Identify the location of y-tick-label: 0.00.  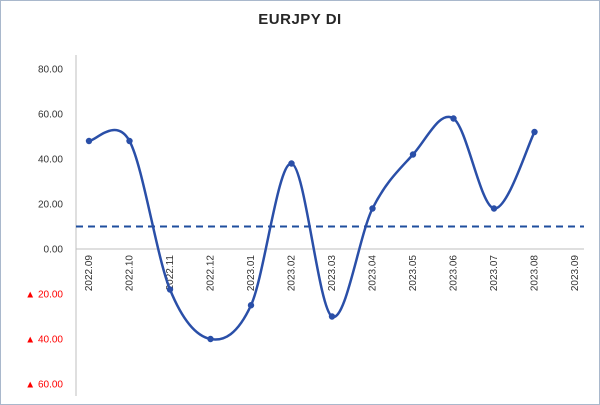
(54, 250).